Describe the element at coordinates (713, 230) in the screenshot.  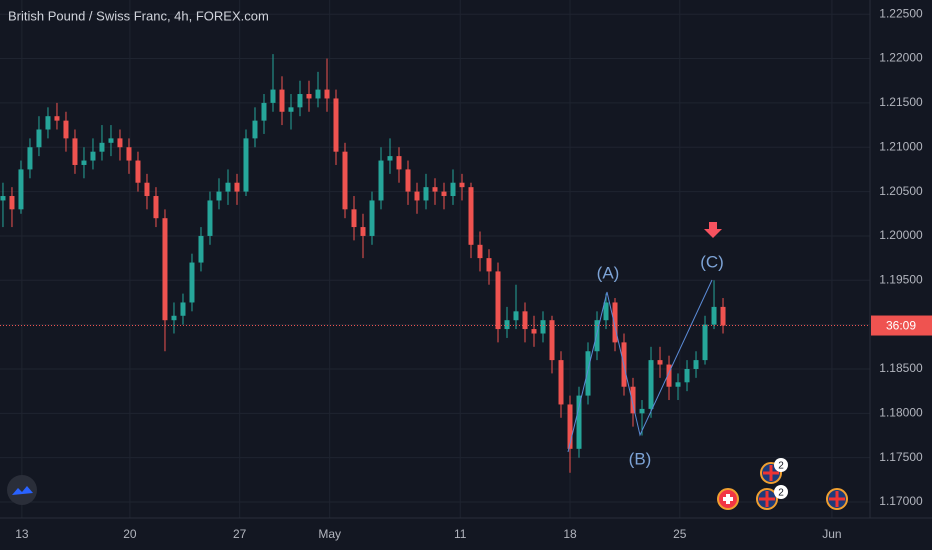
I see `arrow-marker` at that location.